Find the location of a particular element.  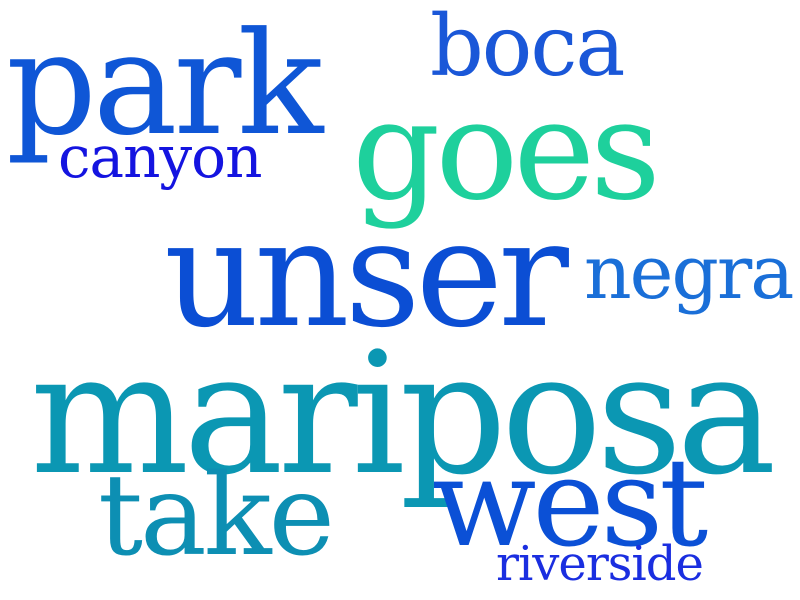

word-park: park is located at coordinates (164, 84).